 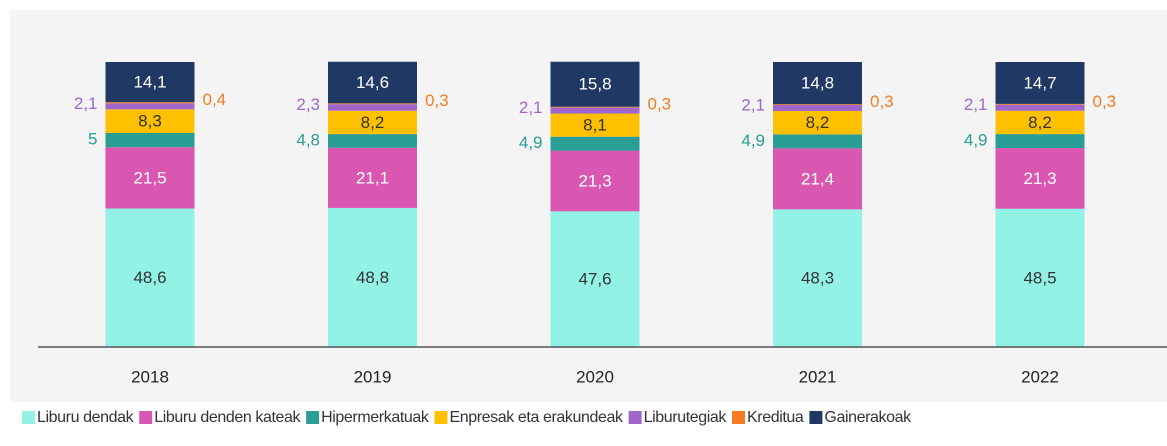 I want to click on x-tick-label: 2020, so click(x=595, y=376).